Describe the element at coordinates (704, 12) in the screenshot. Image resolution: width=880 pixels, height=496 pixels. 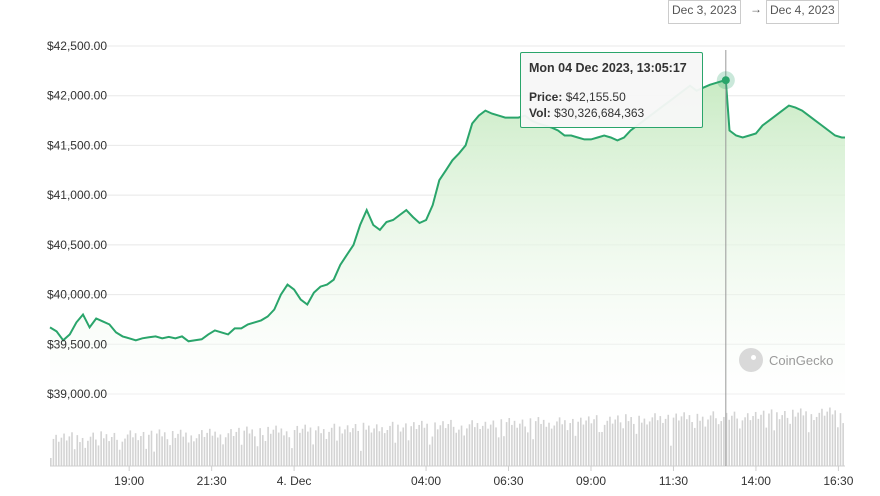
I see `range-start-input: Dec 3, 2023` at that location.